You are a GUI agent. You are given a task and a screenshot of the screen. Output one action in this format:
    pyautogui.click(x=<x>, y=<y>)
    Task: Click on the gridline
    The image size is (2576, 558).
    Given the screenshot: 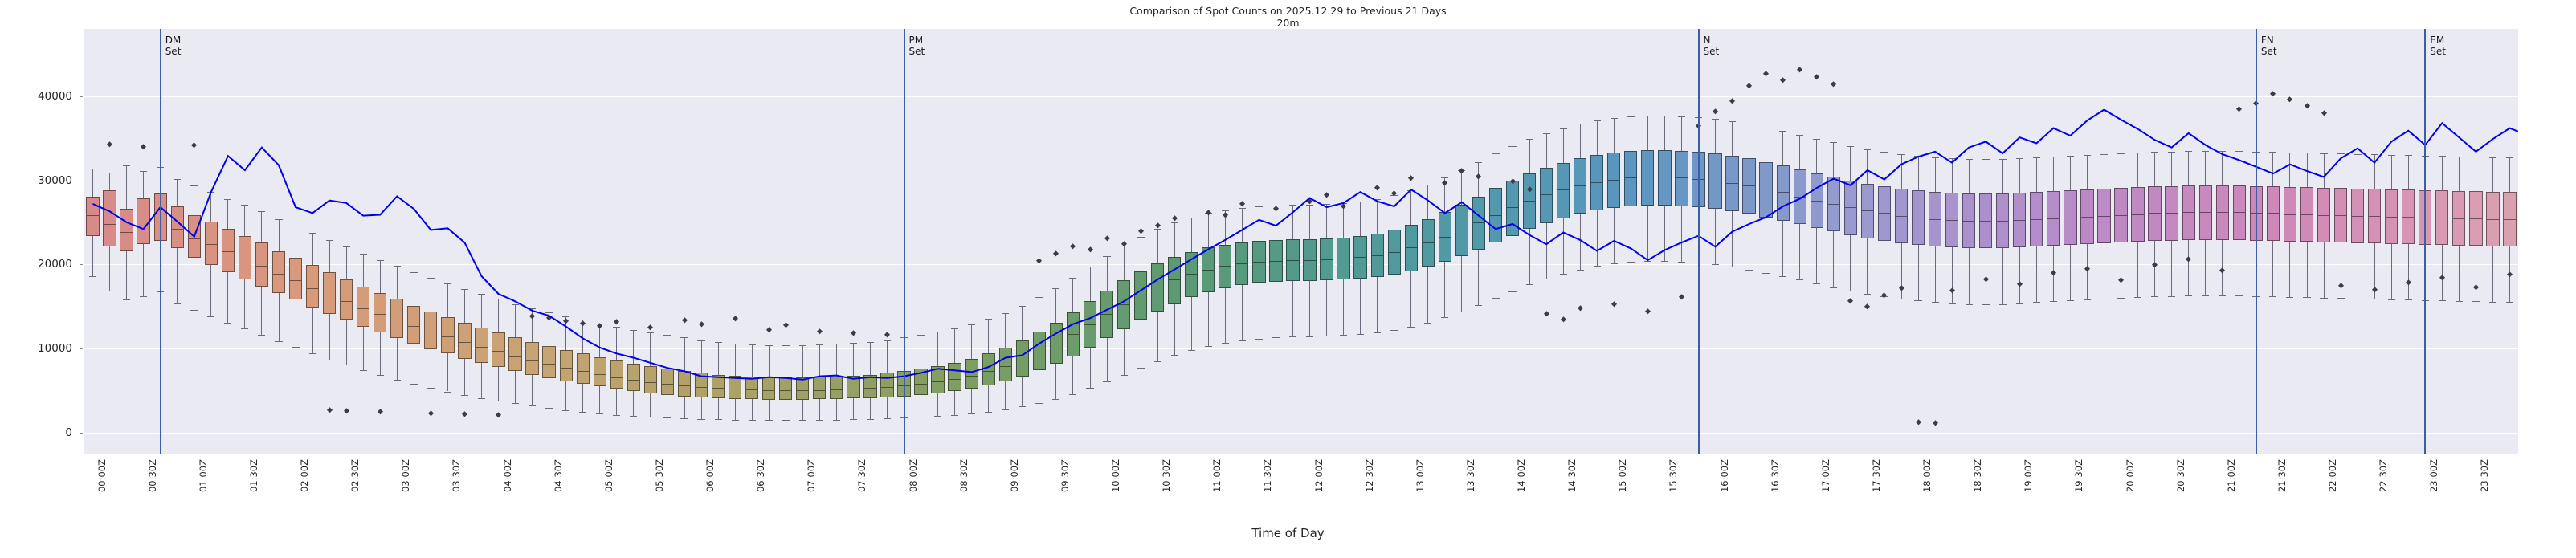 What is the action you would take?
    pyautogui.click(x=1301, y=96)
    